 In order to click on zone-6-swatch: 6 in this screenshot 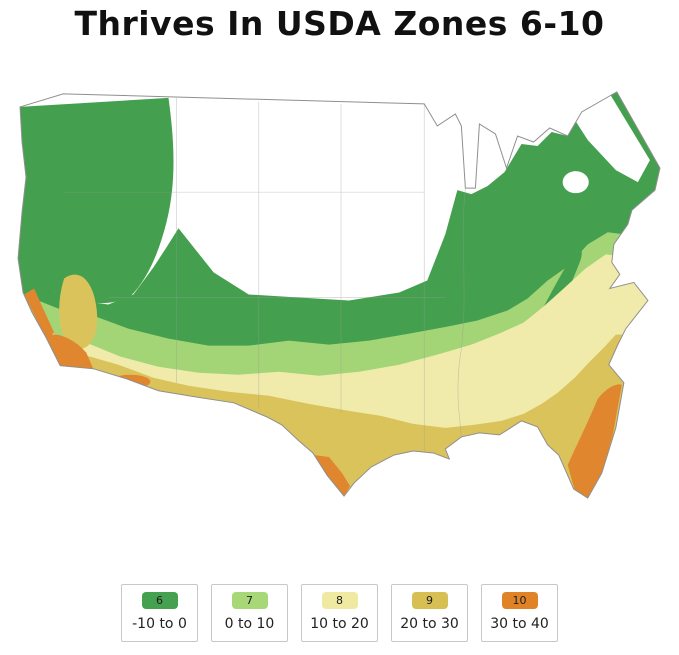, I will do `click(159, 600)`.